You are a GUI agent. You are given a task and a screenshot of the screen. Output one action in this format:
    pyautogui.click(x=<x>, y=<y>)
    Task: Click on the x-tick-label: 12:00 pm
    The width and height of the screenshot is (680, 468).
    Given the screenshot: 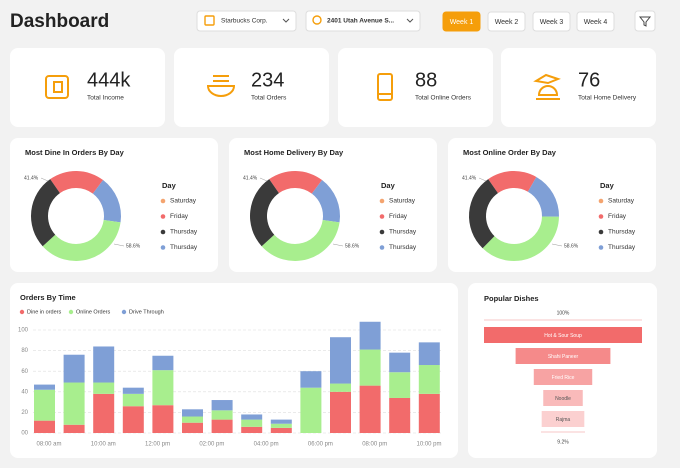 What is the action you would take?
    pyautogui.click(x=157, y=445)
    